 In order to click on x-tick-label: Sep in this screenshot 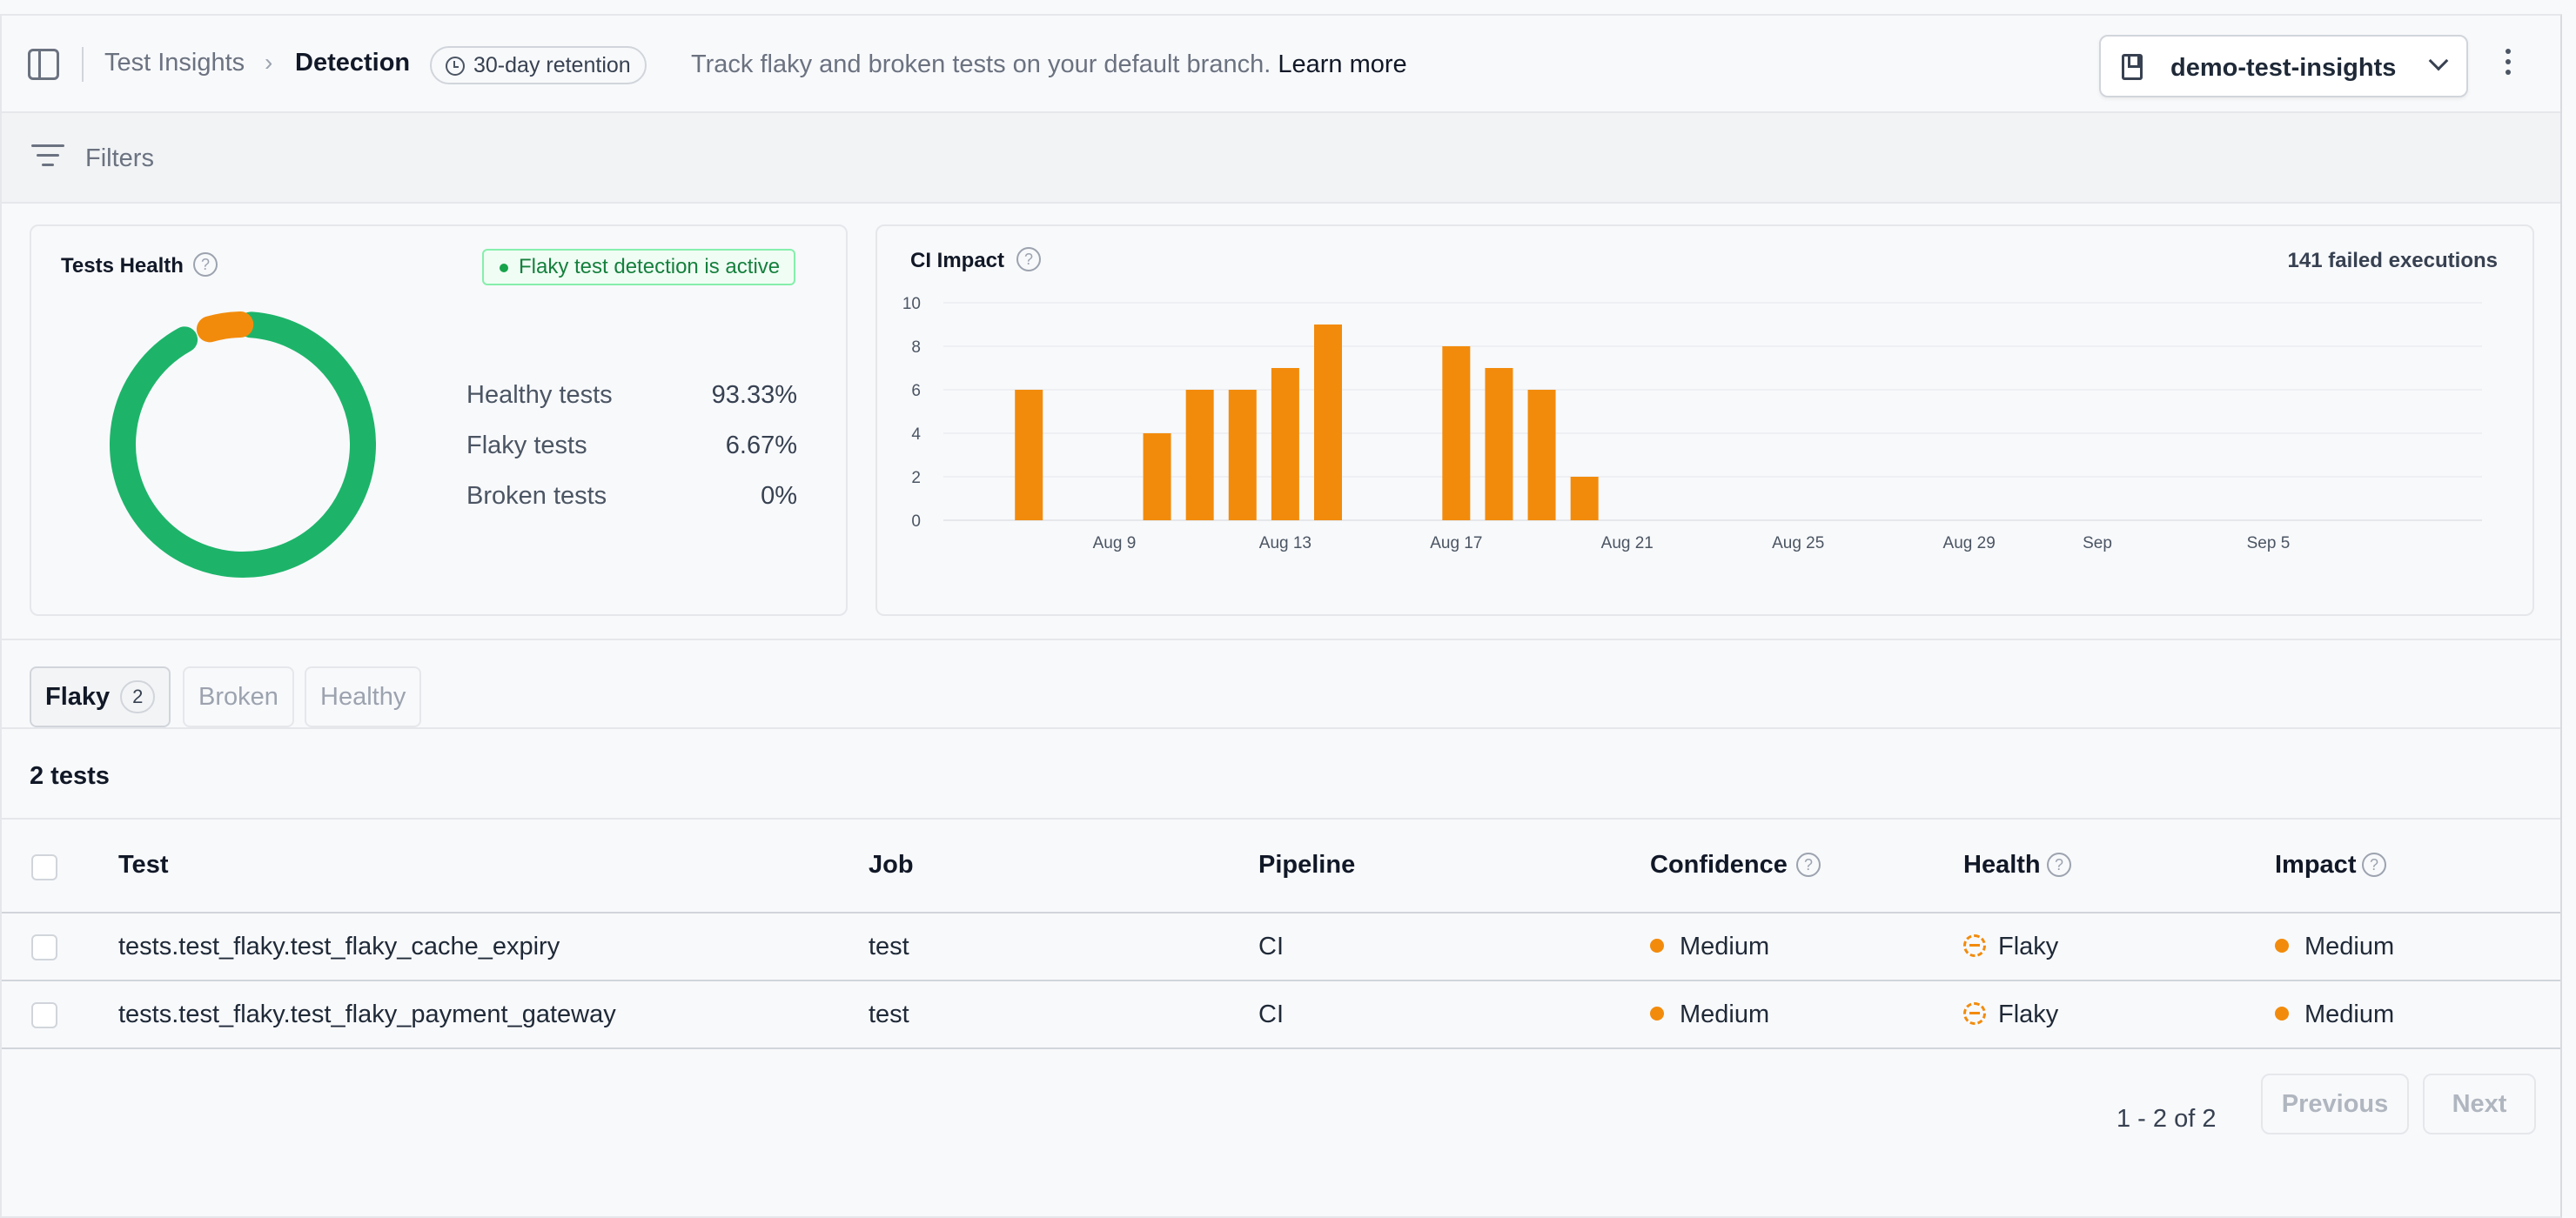, I will do `click(2097, 543)`.